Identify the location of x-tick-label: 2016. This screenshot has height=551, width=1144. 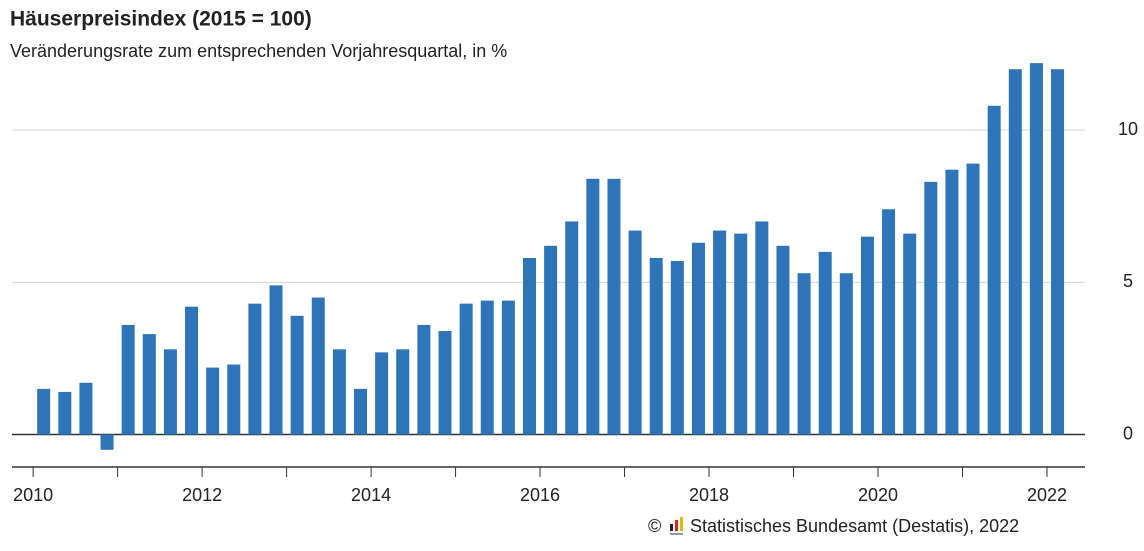
(540, 495).